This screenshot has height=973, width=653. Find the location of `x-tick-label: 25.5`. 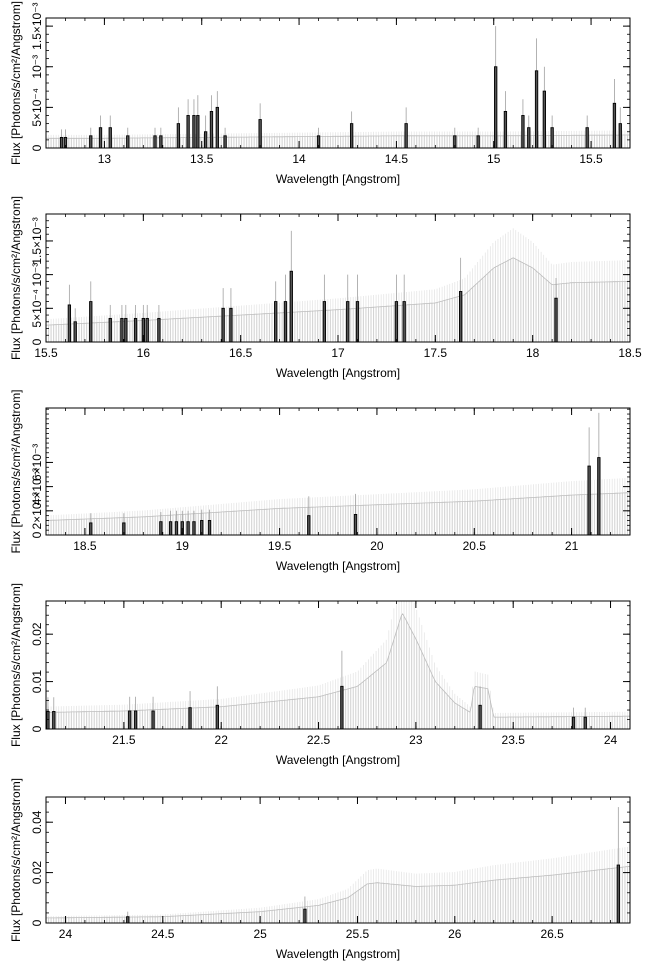

x-tick-label: 25.5 is located at coordinates (358, 934).